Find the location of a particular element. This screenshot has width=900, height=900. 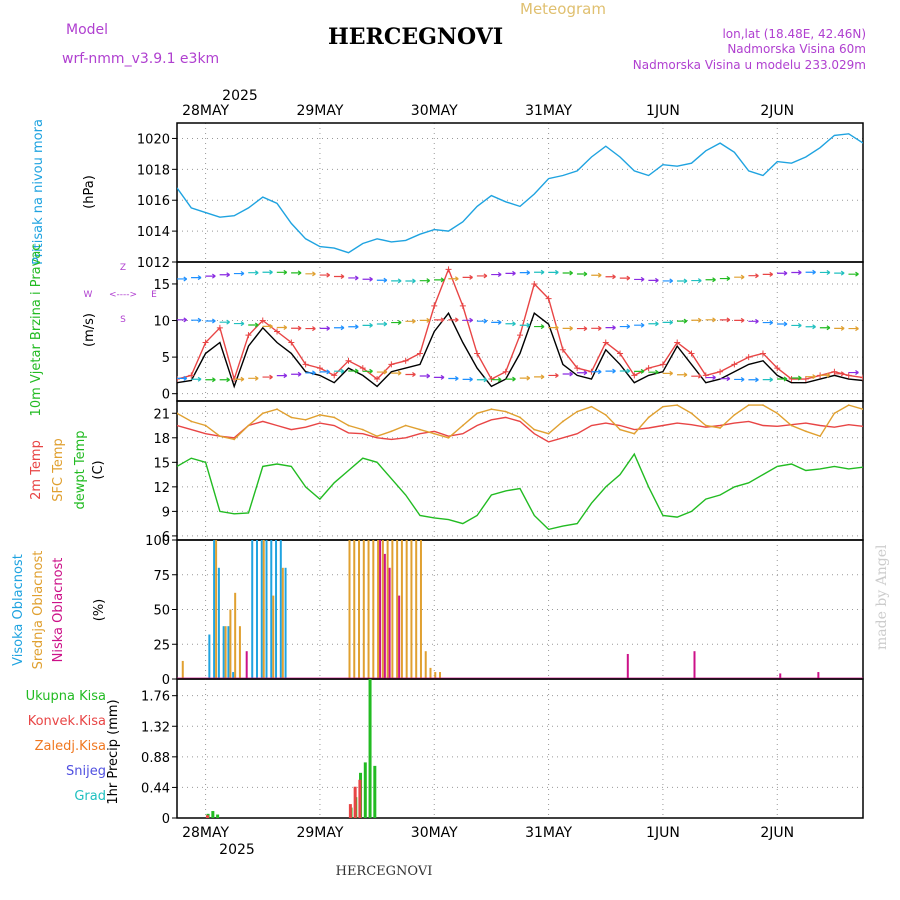

temp-title-dewpt: dewpt Temp is located at coordinates (80, 469).